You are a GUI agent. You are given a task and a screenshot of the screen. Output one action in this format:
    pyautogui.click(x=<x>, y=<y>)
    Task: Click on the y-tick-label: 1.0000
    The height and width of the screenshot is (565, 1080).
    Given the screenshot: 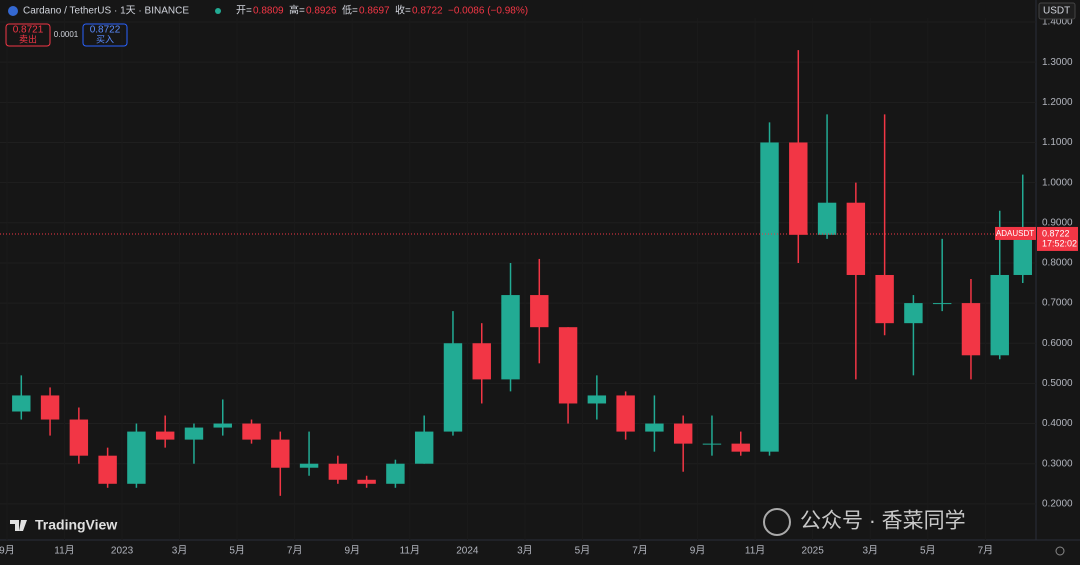 What is the action you would take?
    pyautogui.click(x=1057, y=182)
    